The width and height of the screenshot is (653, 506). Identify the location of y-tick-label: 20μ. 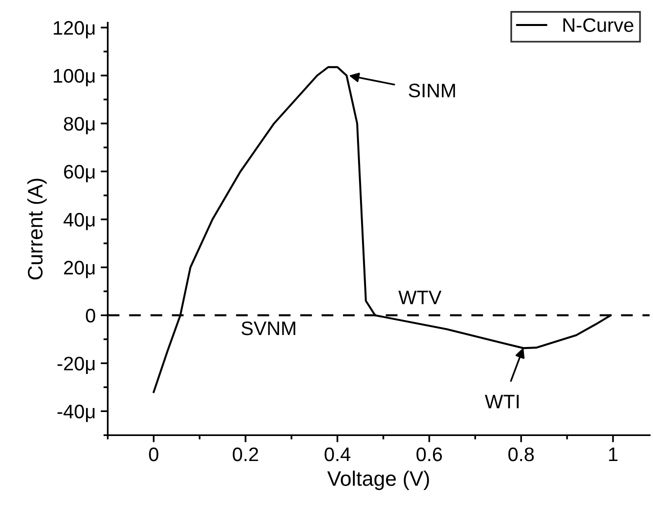
(79, 269).